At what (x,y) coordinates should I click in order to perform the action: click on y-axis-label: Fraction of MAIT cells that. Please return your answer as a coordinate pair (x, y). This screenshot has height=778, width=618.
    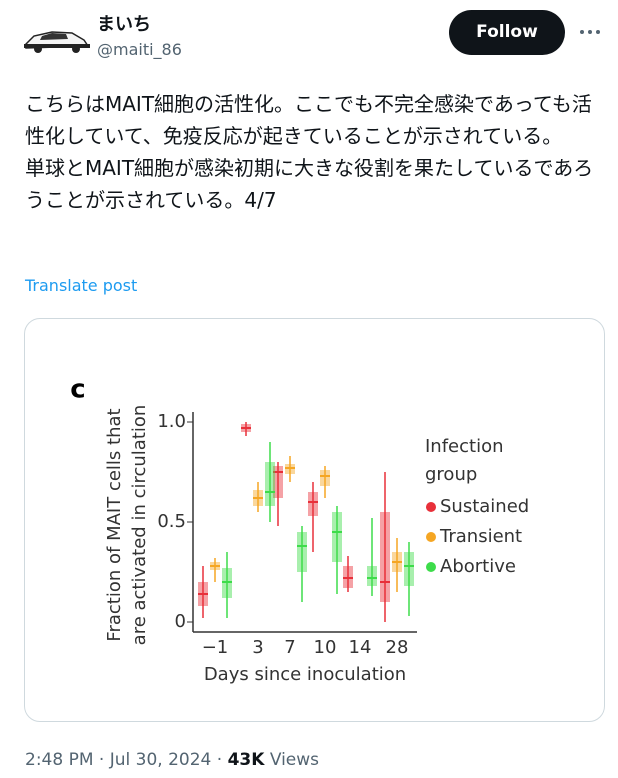
    Looking at the image, I should click on (114, 524).